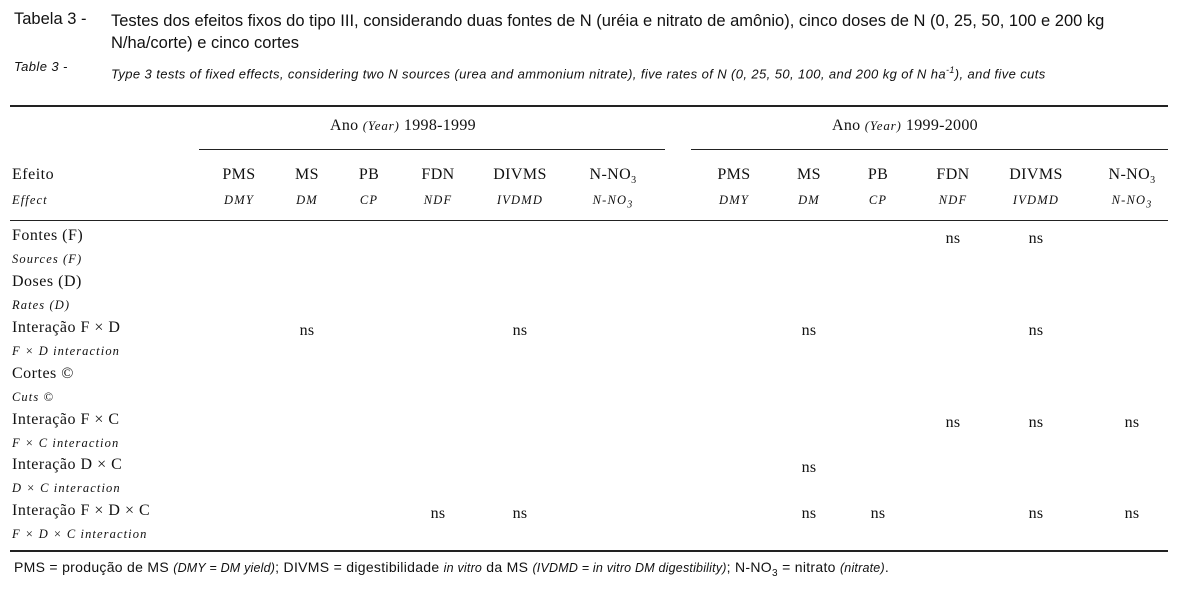  I want to click on row-label: Fontes (F), so click(48, 235).